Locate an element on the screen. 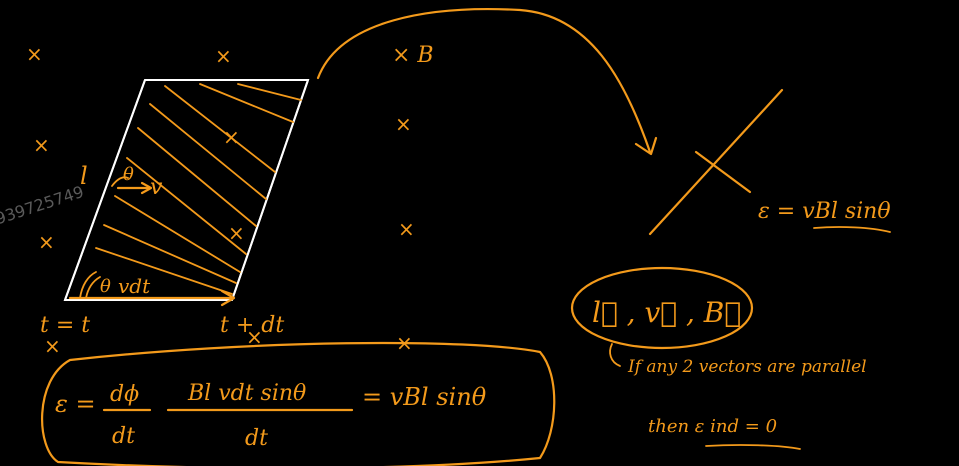 The image size is (959, 466). condition-result: then ε ind = 0 is located at coordinates (712, 426).